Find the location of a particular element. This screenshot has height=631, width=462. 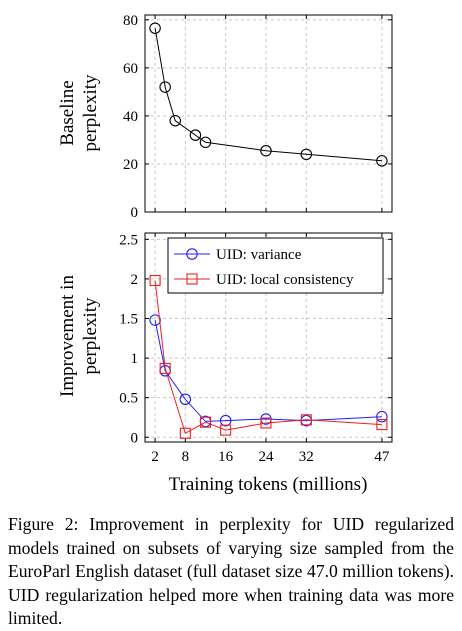

top-y-tick-label: 40 is located at coordinates (130, 117).